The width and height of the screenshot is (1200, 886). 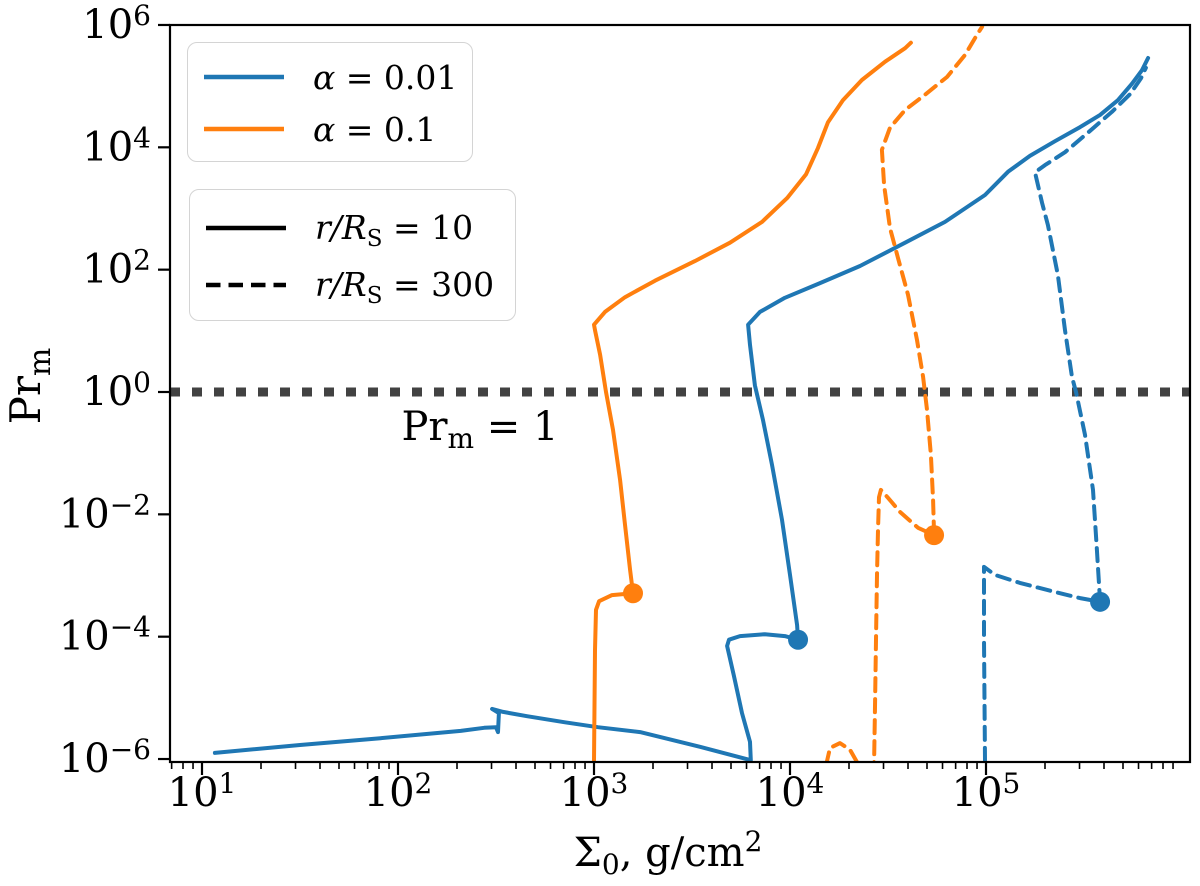 What do you see at coordinates (754, 841) in the screenshot?
I see `xlabel-superscript: 2` at bounding box center [754, 841].